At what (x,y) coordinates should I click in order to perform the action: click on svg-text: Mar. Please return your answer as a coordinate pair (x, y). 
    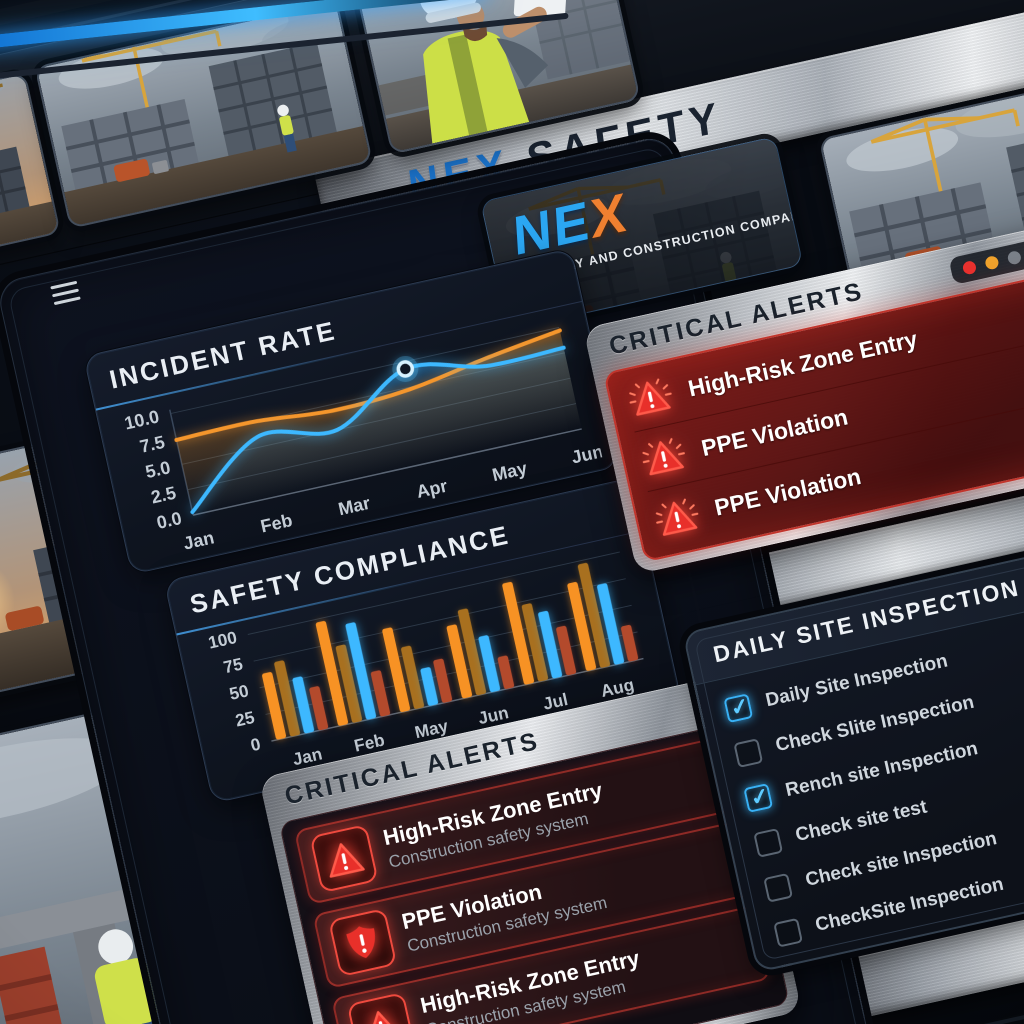
    Looking at the image, I should click on (354, 506).